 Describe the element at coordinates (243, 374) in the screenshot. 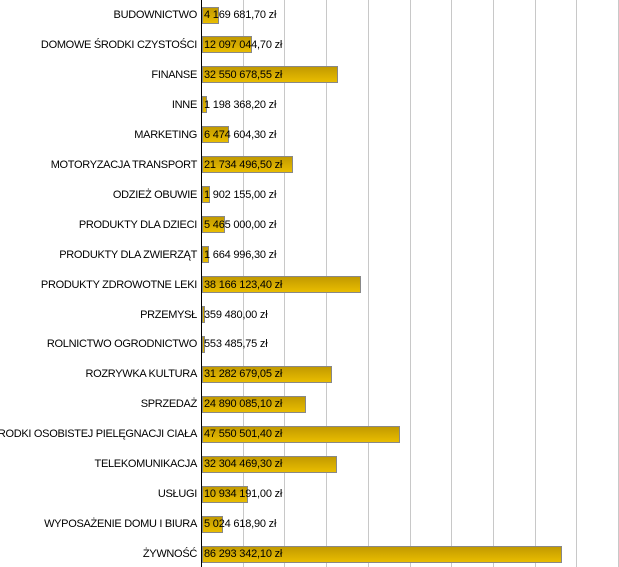

I see `data-label: 31 282 679,05 zł` at that location.